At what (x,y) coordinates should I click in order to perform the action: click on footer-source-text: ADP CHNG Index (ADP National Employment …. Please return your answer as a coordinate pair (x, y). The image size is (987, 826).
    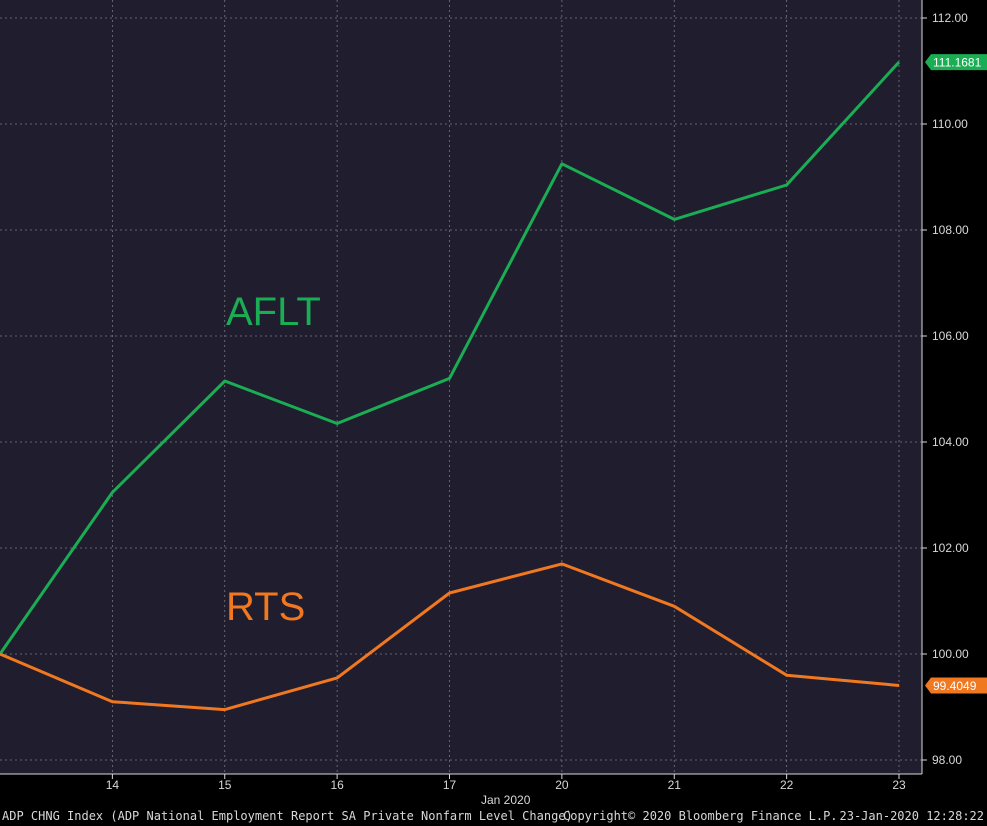
    Looking at the image, I should click on (287, 816).